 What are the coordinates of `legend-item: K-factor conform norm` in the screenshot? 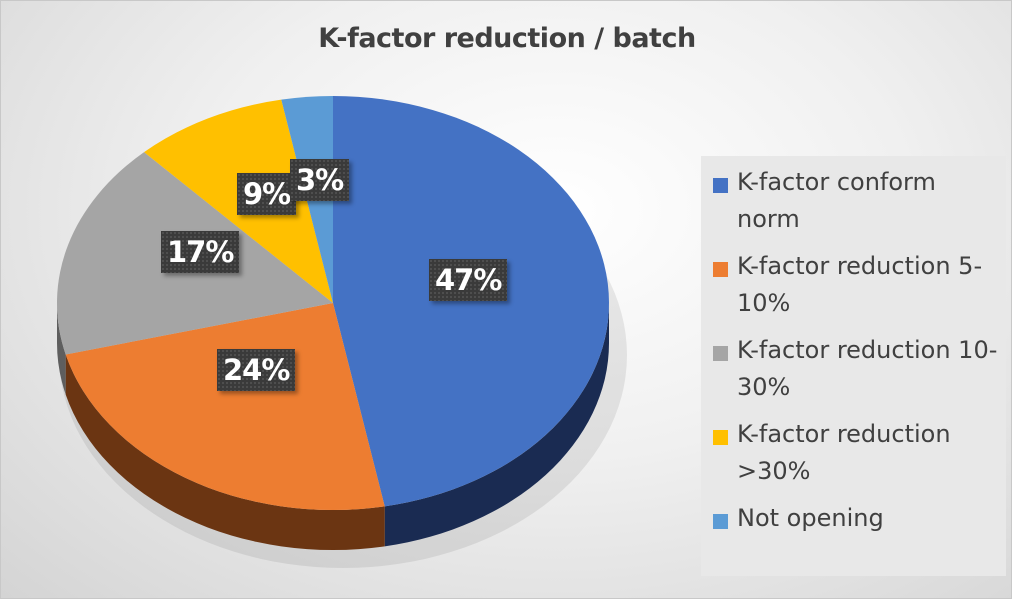 It's located at (858, 201).